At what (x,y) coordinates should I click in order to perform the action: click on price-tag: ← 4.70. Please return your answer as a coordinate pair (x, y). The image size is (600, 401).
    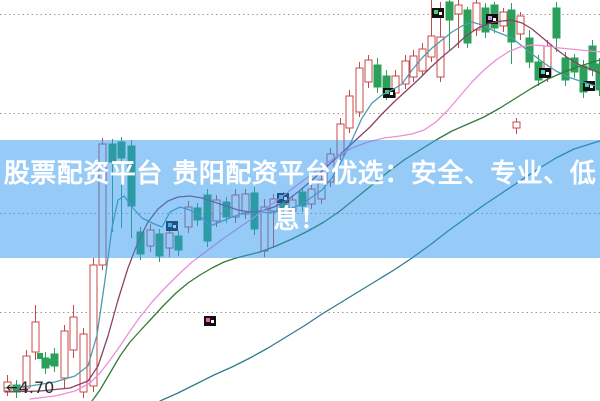
    Looking at the image, I should click on (30, 388).